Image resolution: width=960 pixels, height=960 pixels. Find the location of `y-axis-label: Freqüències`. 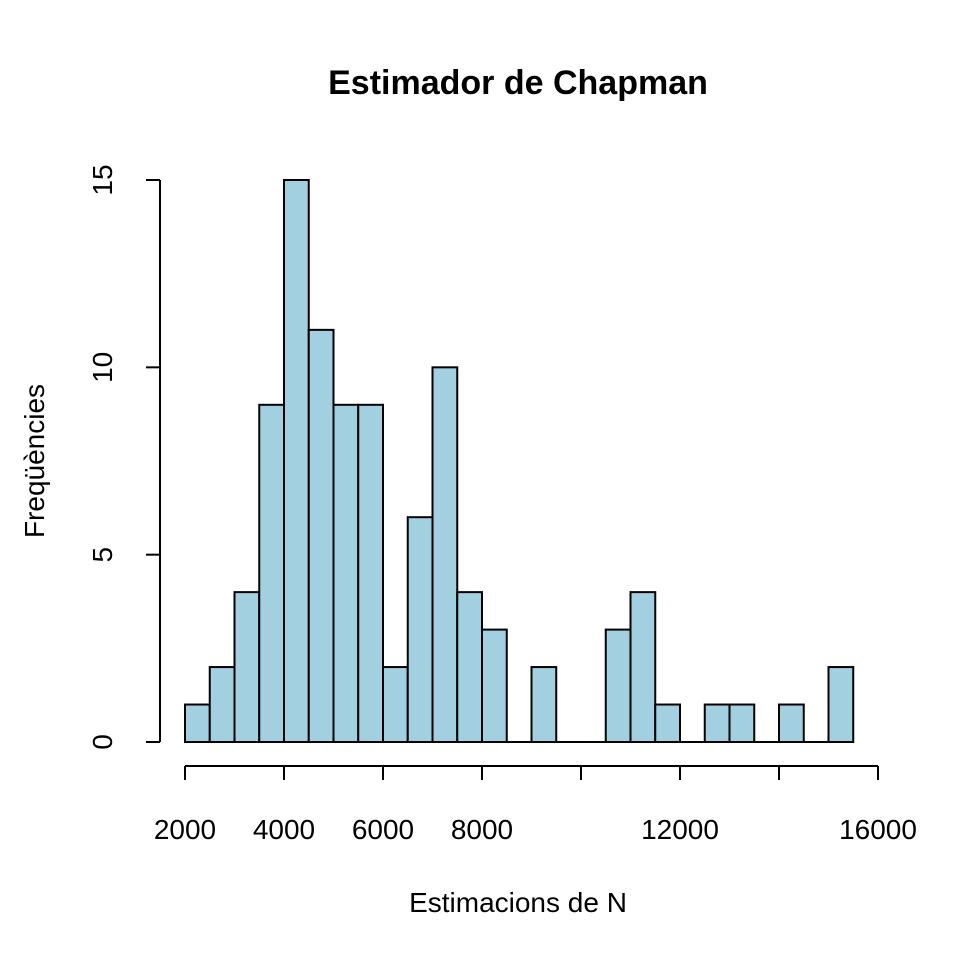

y-axis-label: Freqüències is located at coordinates (34, 461).